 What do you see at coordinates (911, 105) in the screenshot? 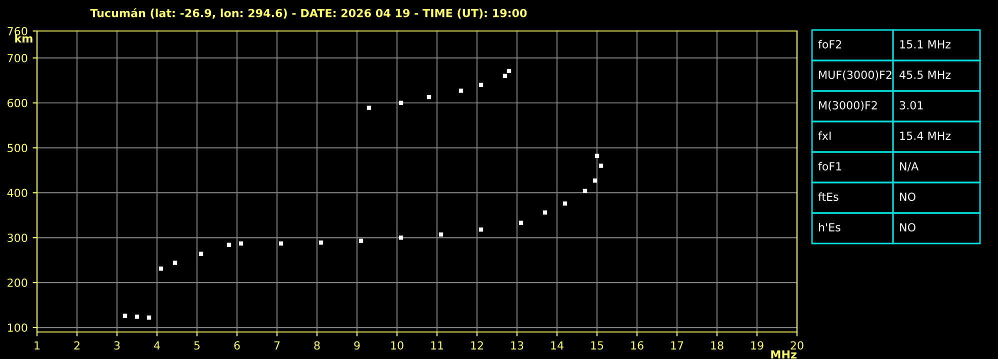
I see `text: 3.01` at bounding box center [911, 105].